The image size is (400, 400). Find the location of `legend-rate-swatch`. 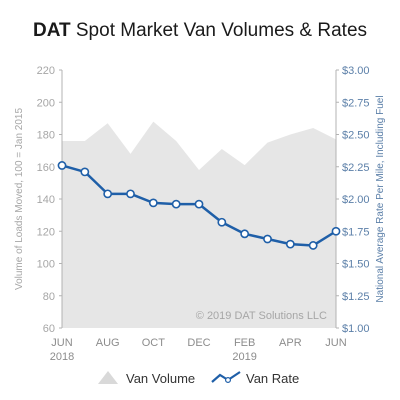

legend-rate-swatch is located at coordinates (226, 377).